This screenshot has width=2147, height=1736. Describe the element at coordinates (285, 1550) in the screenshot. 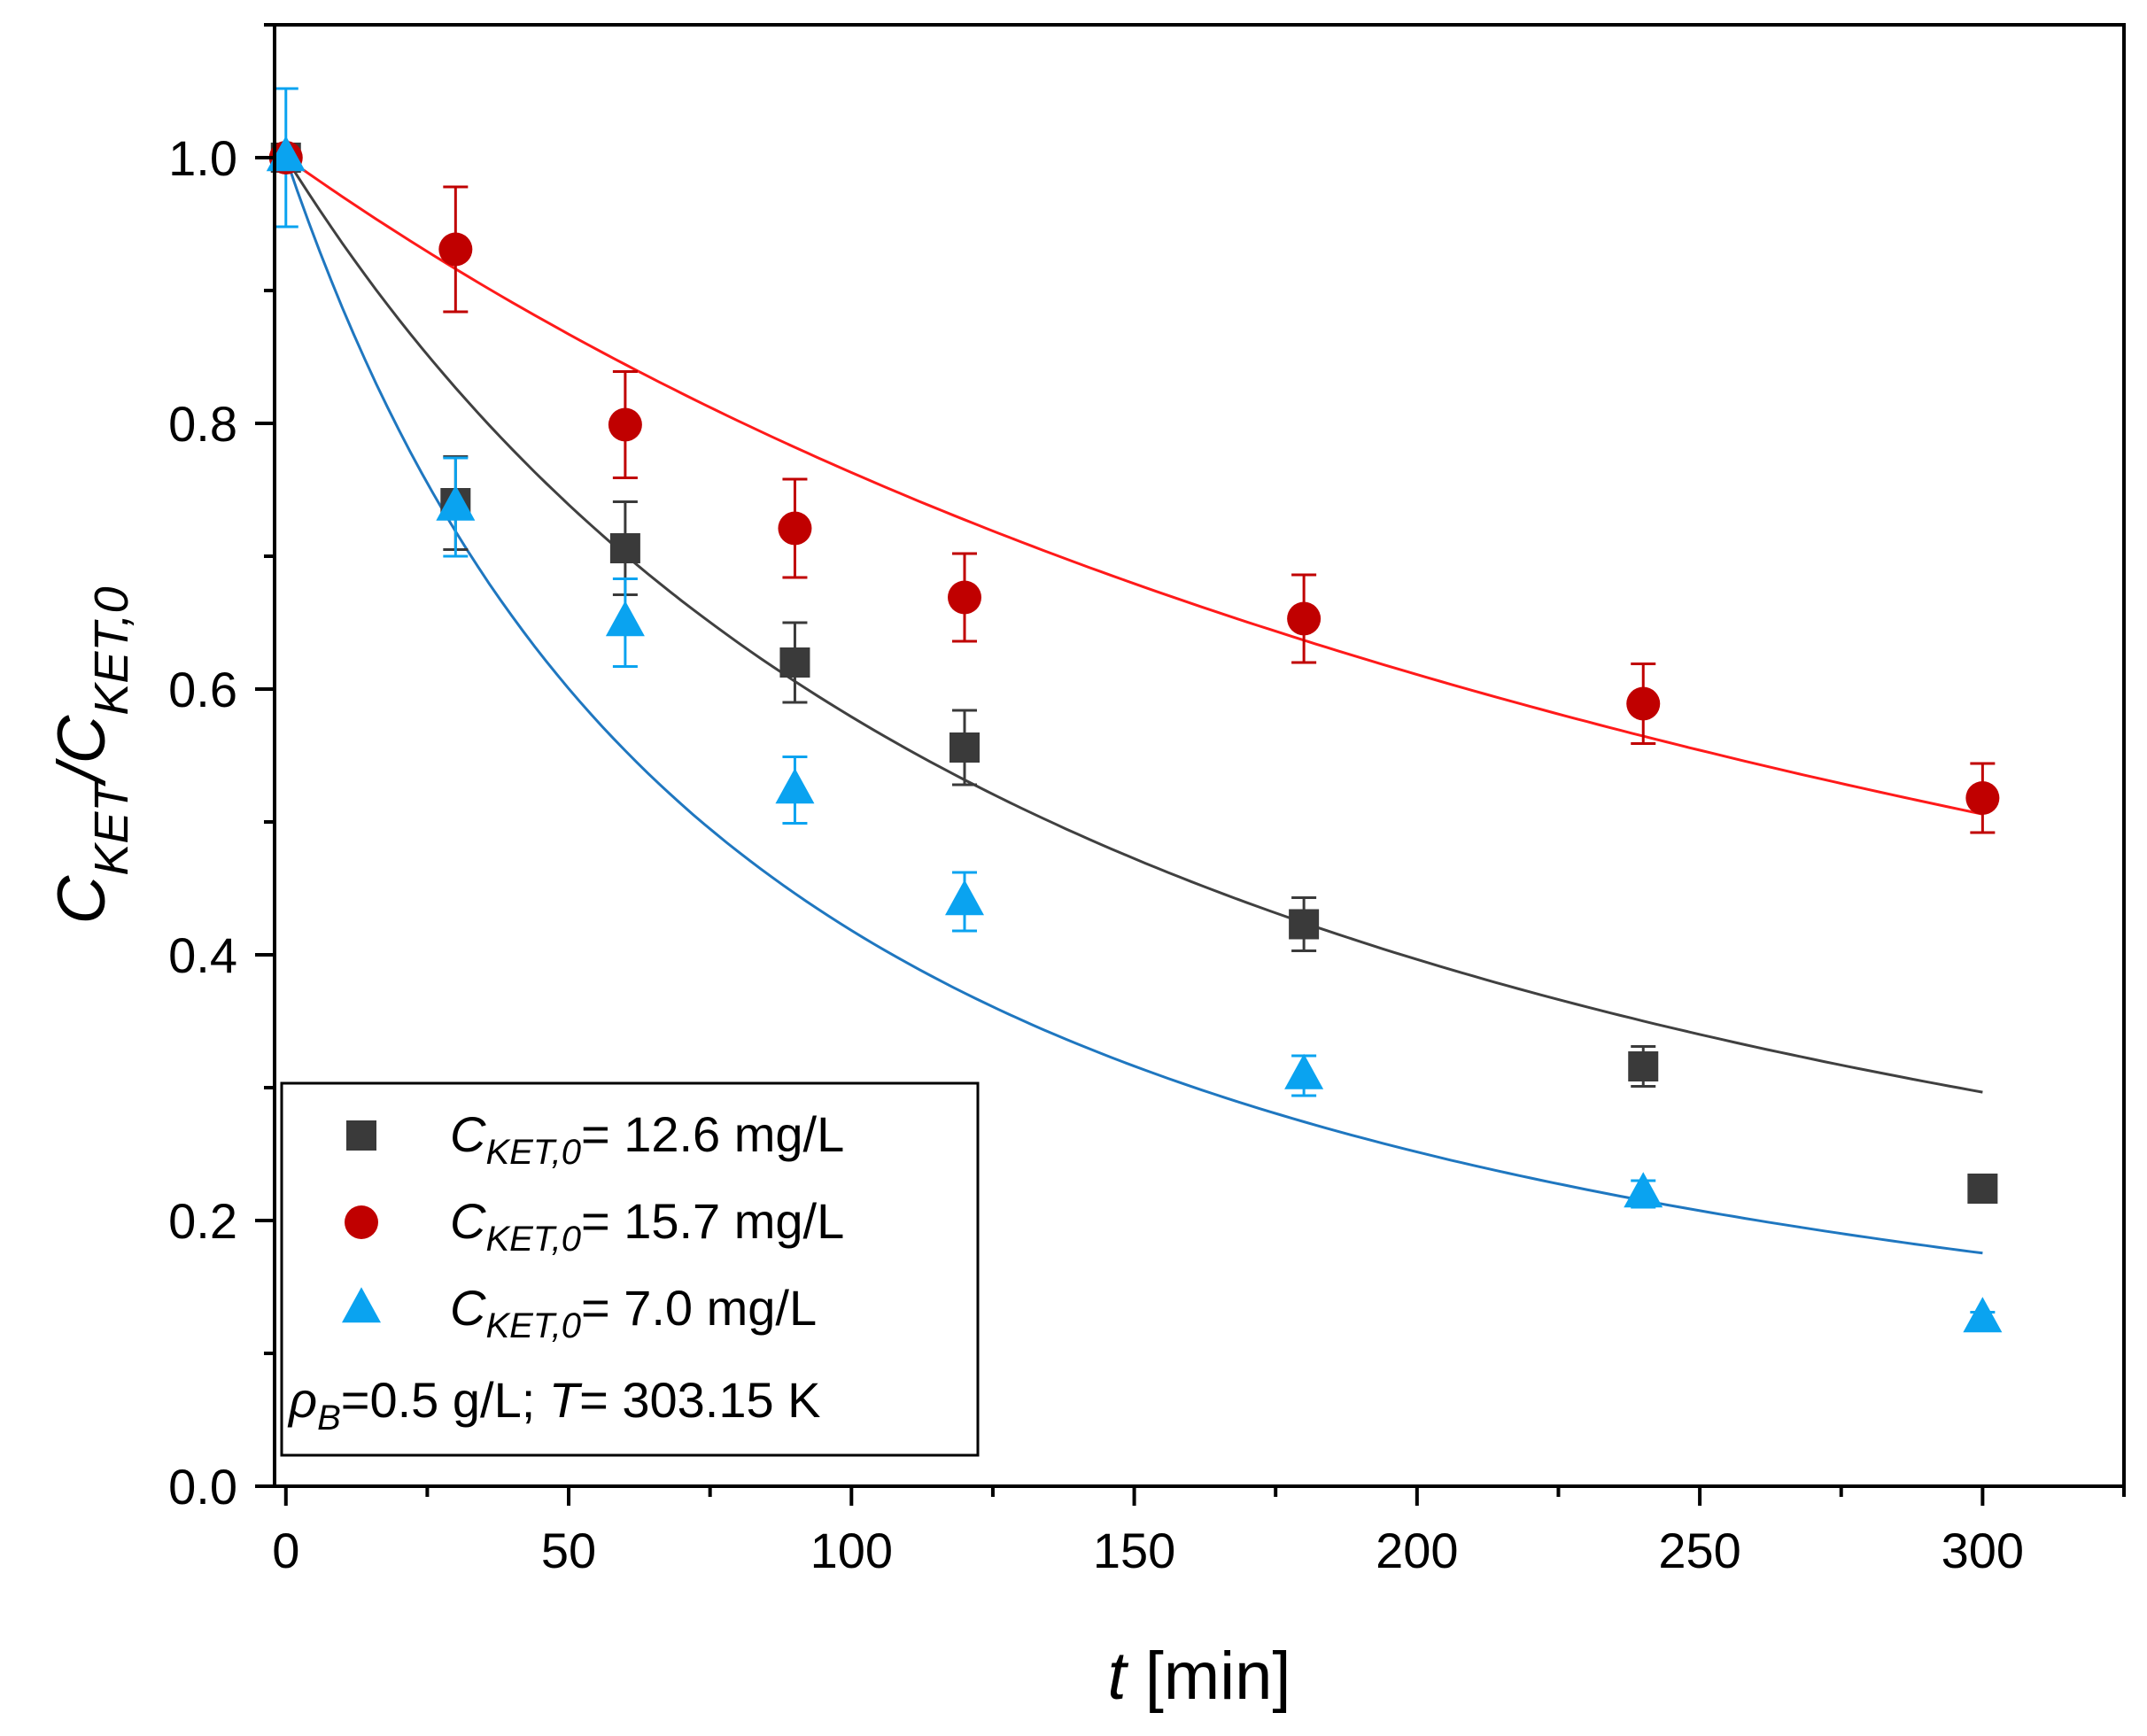

I see `x-tick-label-0: 0` at that location.